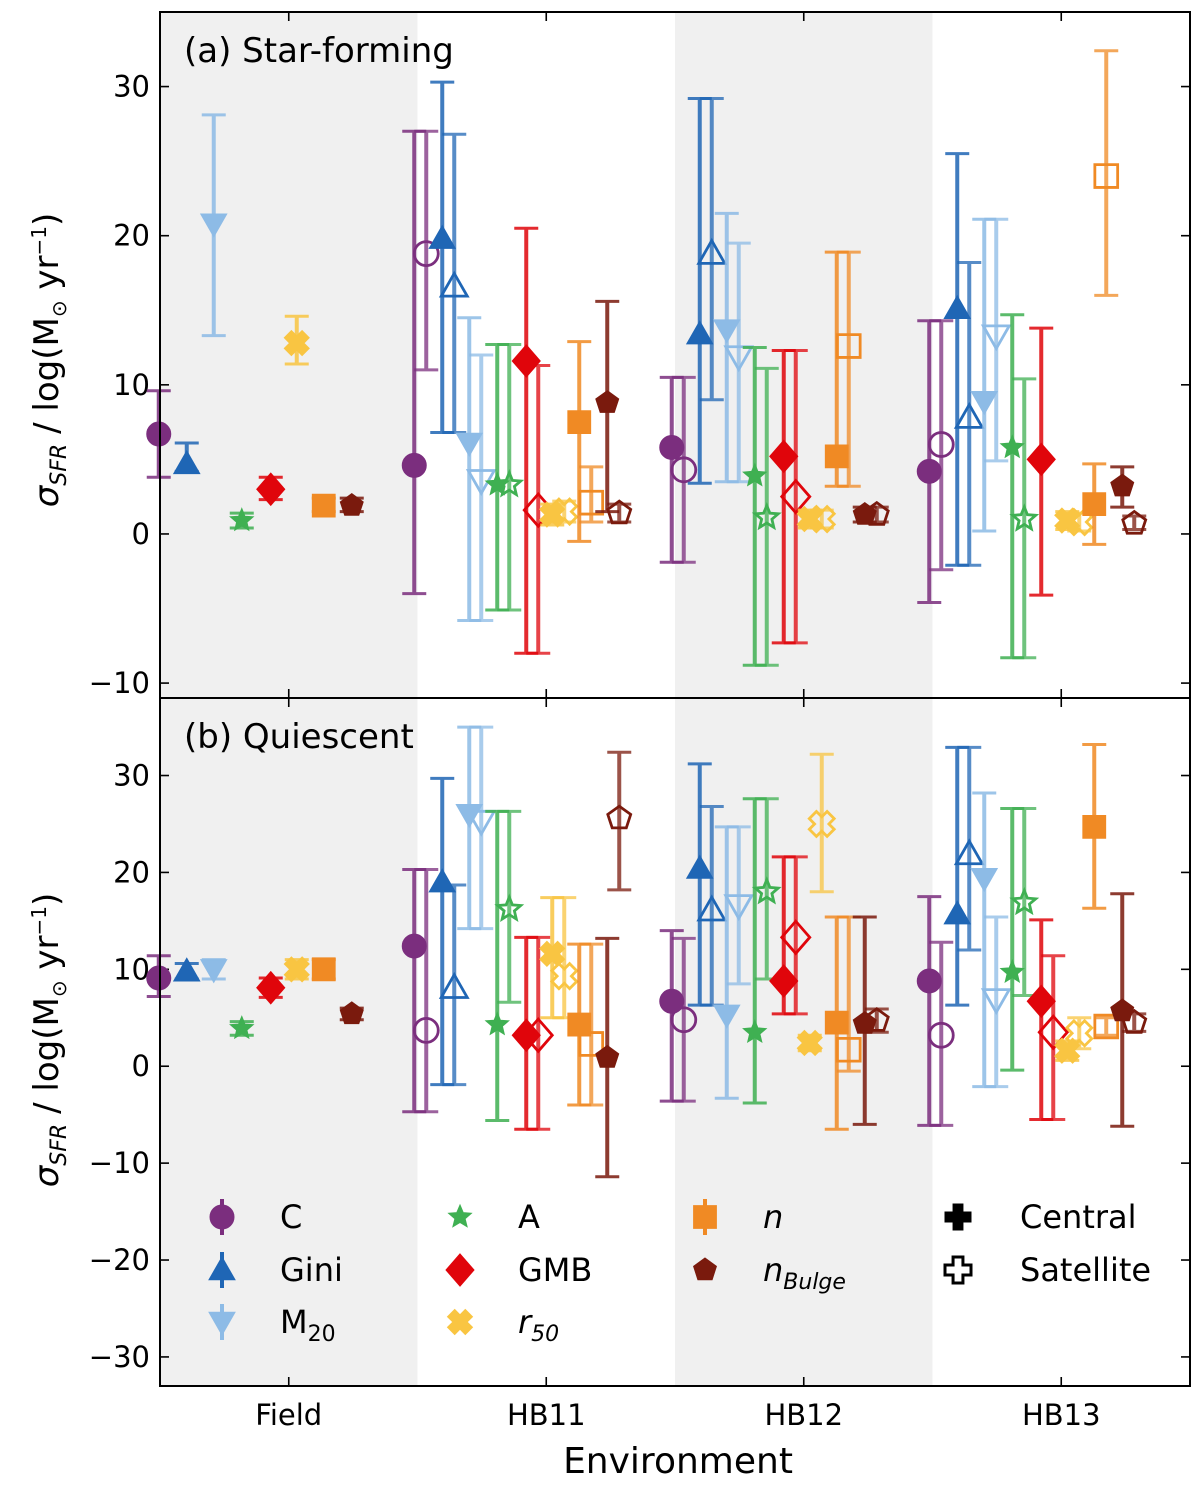 The image size is (1200, 1485). I want to click on errorbar-C-satellite-HB11, so click(426, 991).